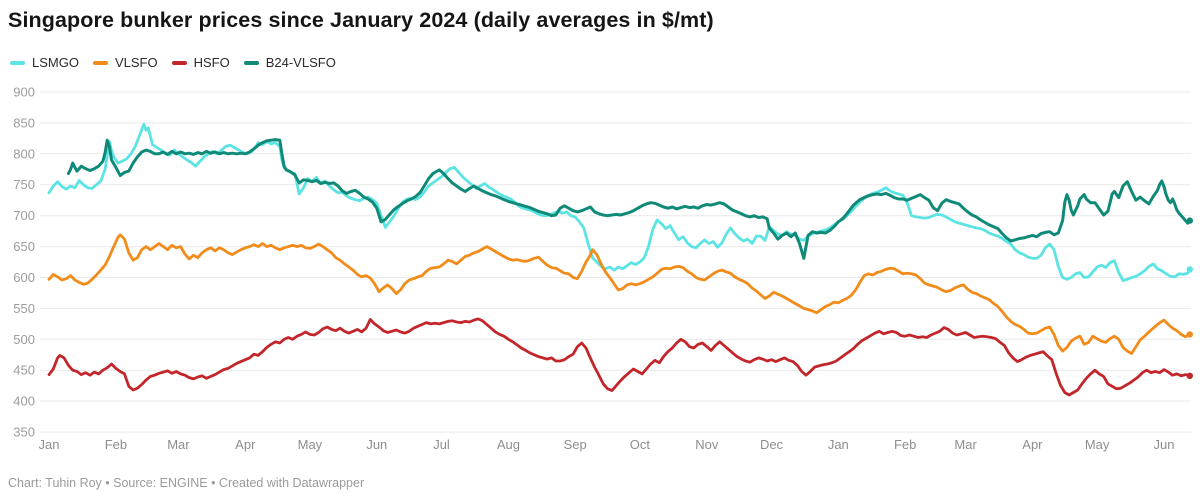 The height and width of the screenshot is (502, 1200). I want to click on legend-label-hsfo: HSFO, so click(211, 62).